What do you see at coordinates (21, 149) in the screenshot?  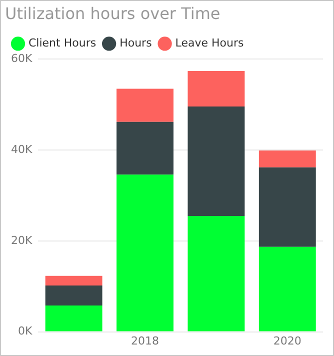 I see `y-tick-label: 40K` at bounding box center [21, 149].